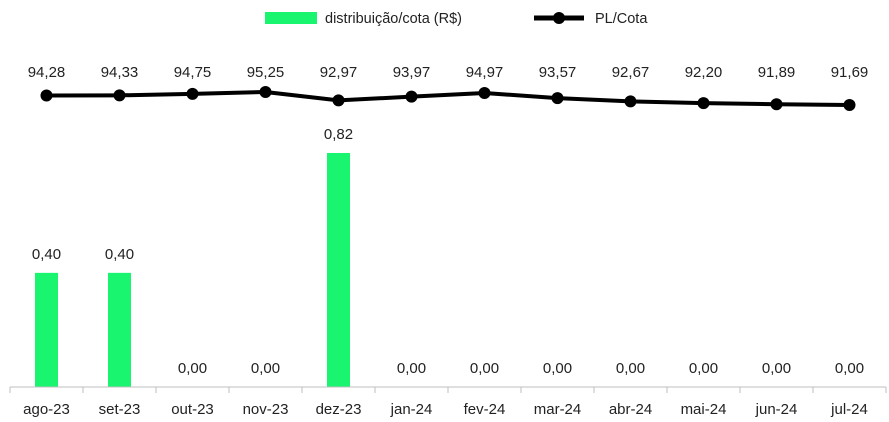  What do you see at coordinates (485, 409) in the screenshot?
I see `x-tick-label-fev-24: fev-24` at bounding box center [485, 409].